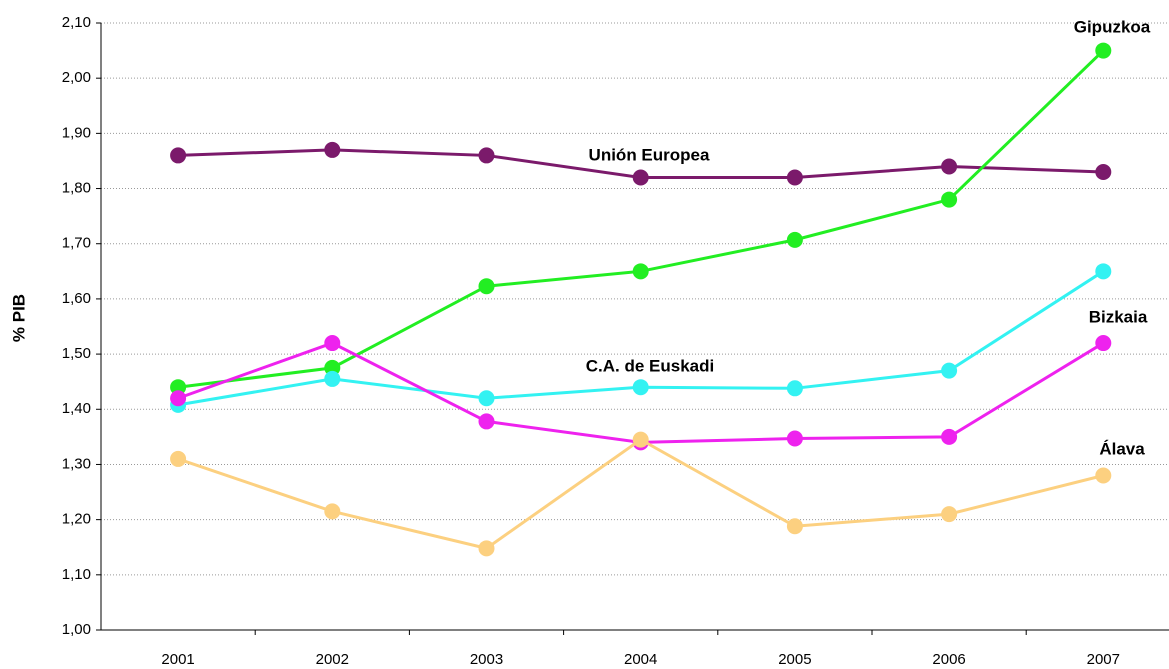 The height and width of the screenshot is (669, 1169). I want to click on series-label: Unión Europea, so click(649, 154).